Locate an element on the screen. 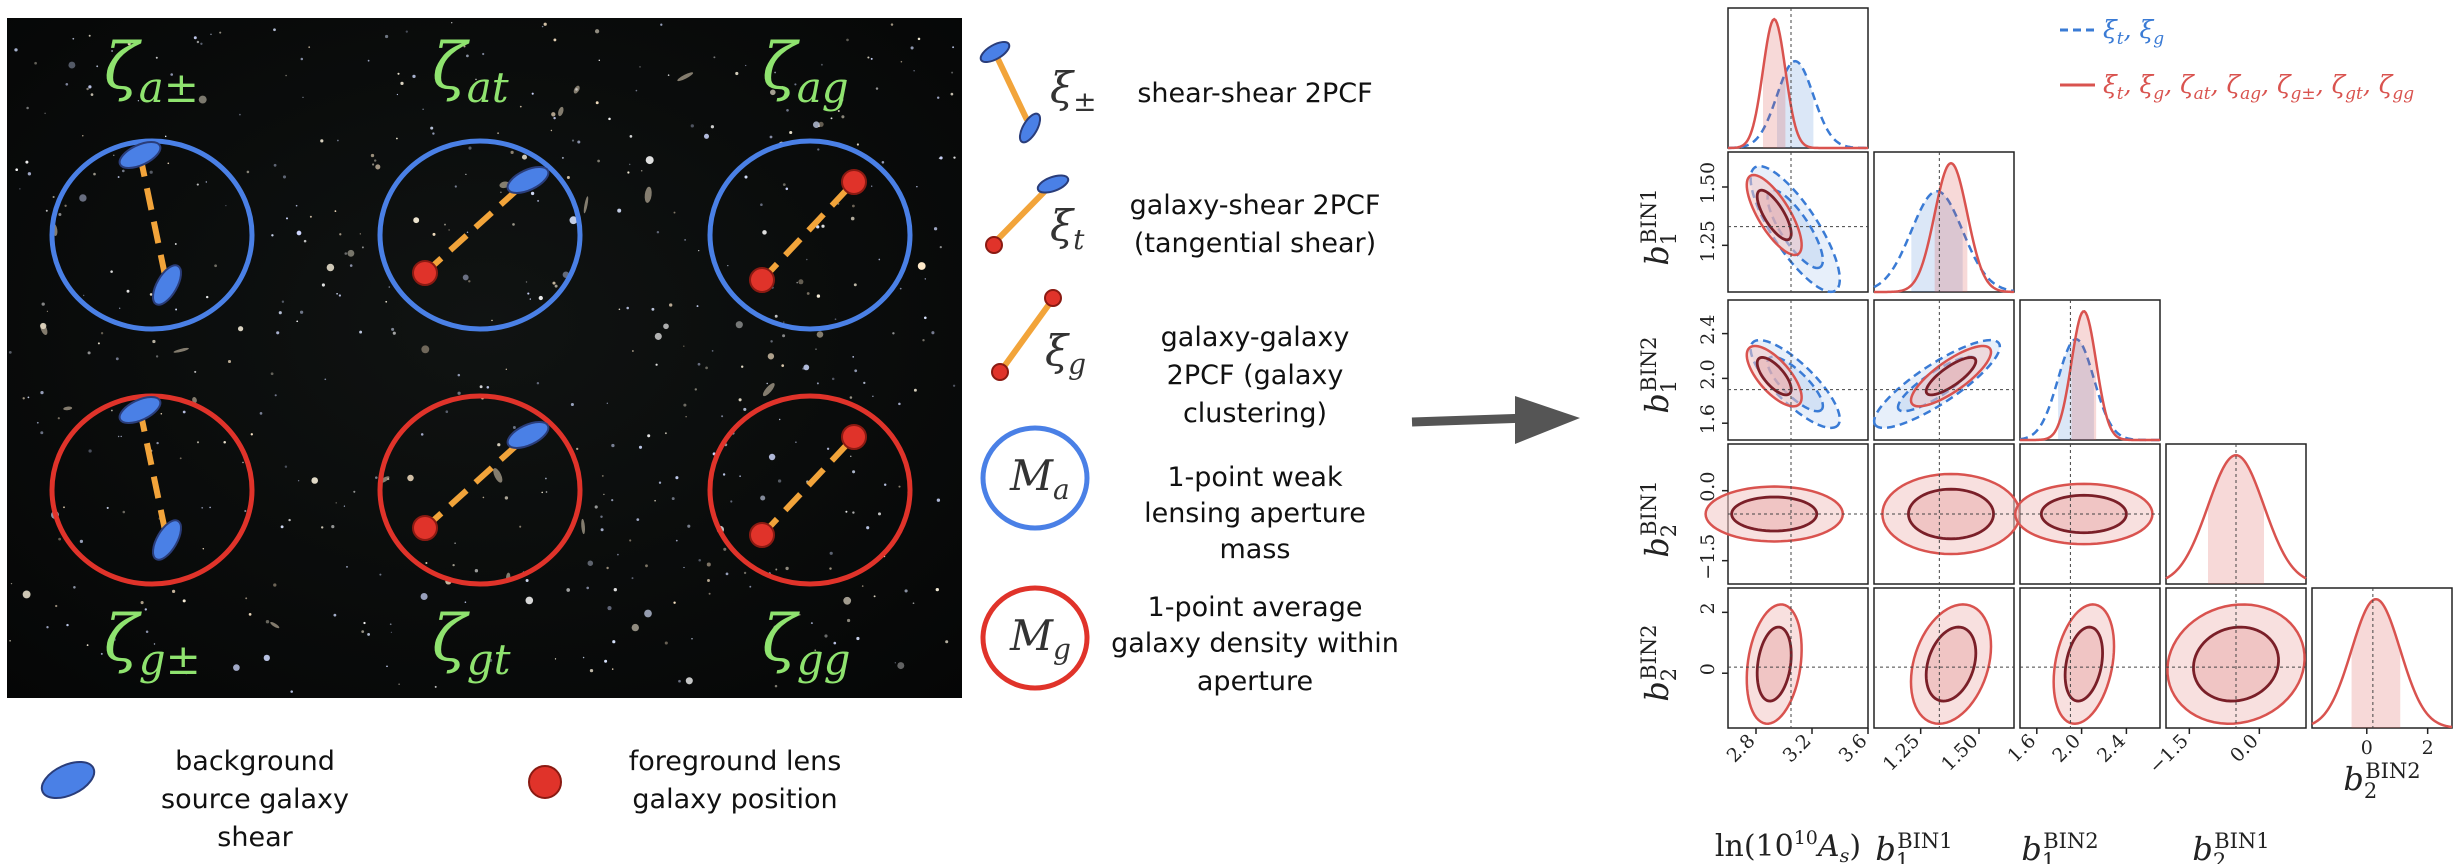 The width and height of the screenshot is (2456, 864). x-tick-label: 3.2 is located at coordinates (1797, 748).